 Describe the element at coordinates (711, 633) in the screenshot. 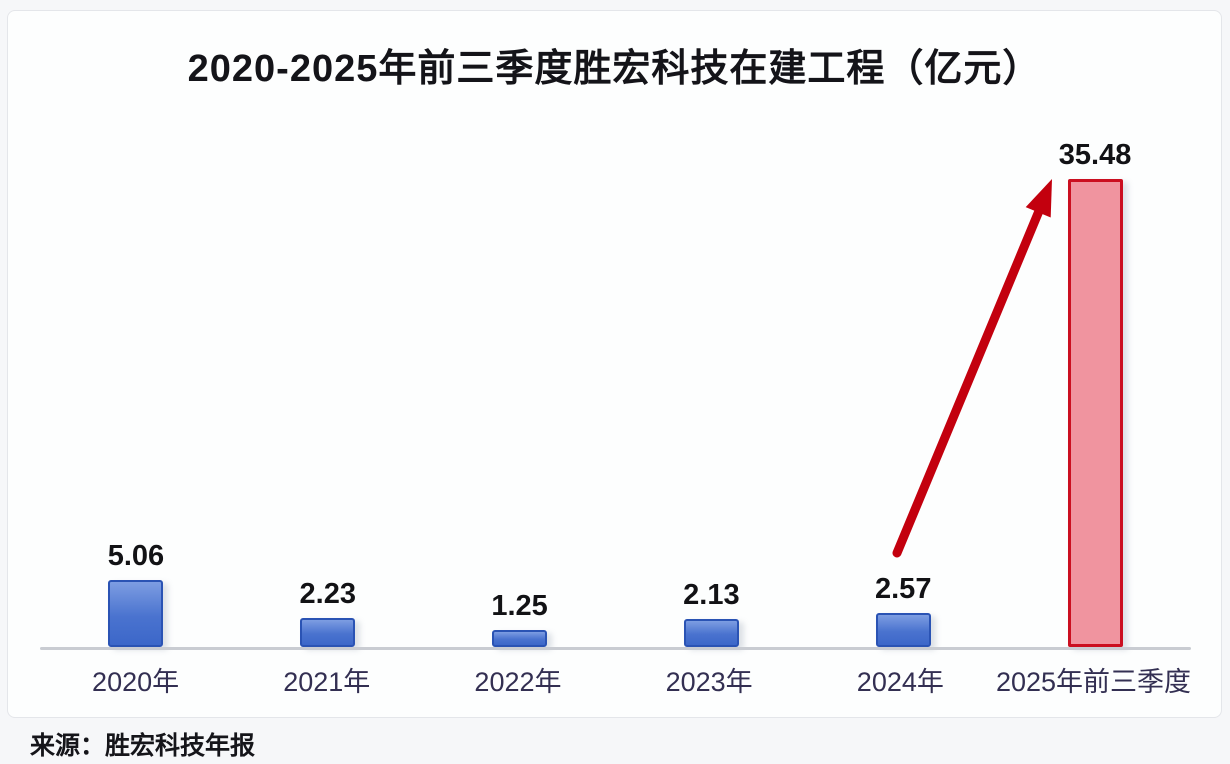

I see `bar-2023年` at that location.